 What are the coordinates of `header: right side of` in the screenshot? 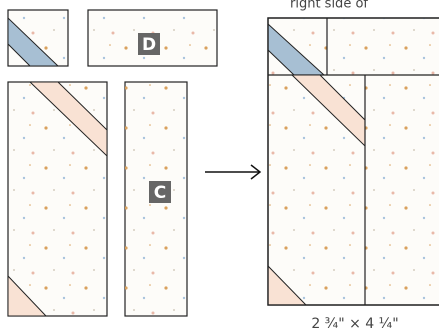 It's located at (329, 6).